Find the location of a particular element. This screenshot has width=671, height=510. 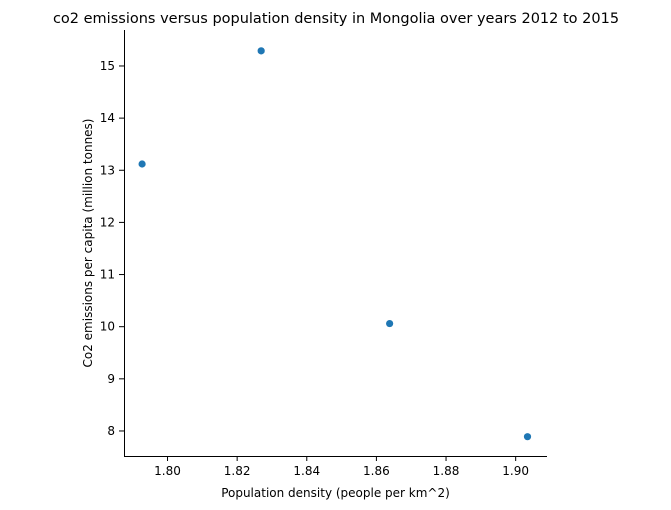

x-tick-label: 1.82 is located at coordinates (237, 471).